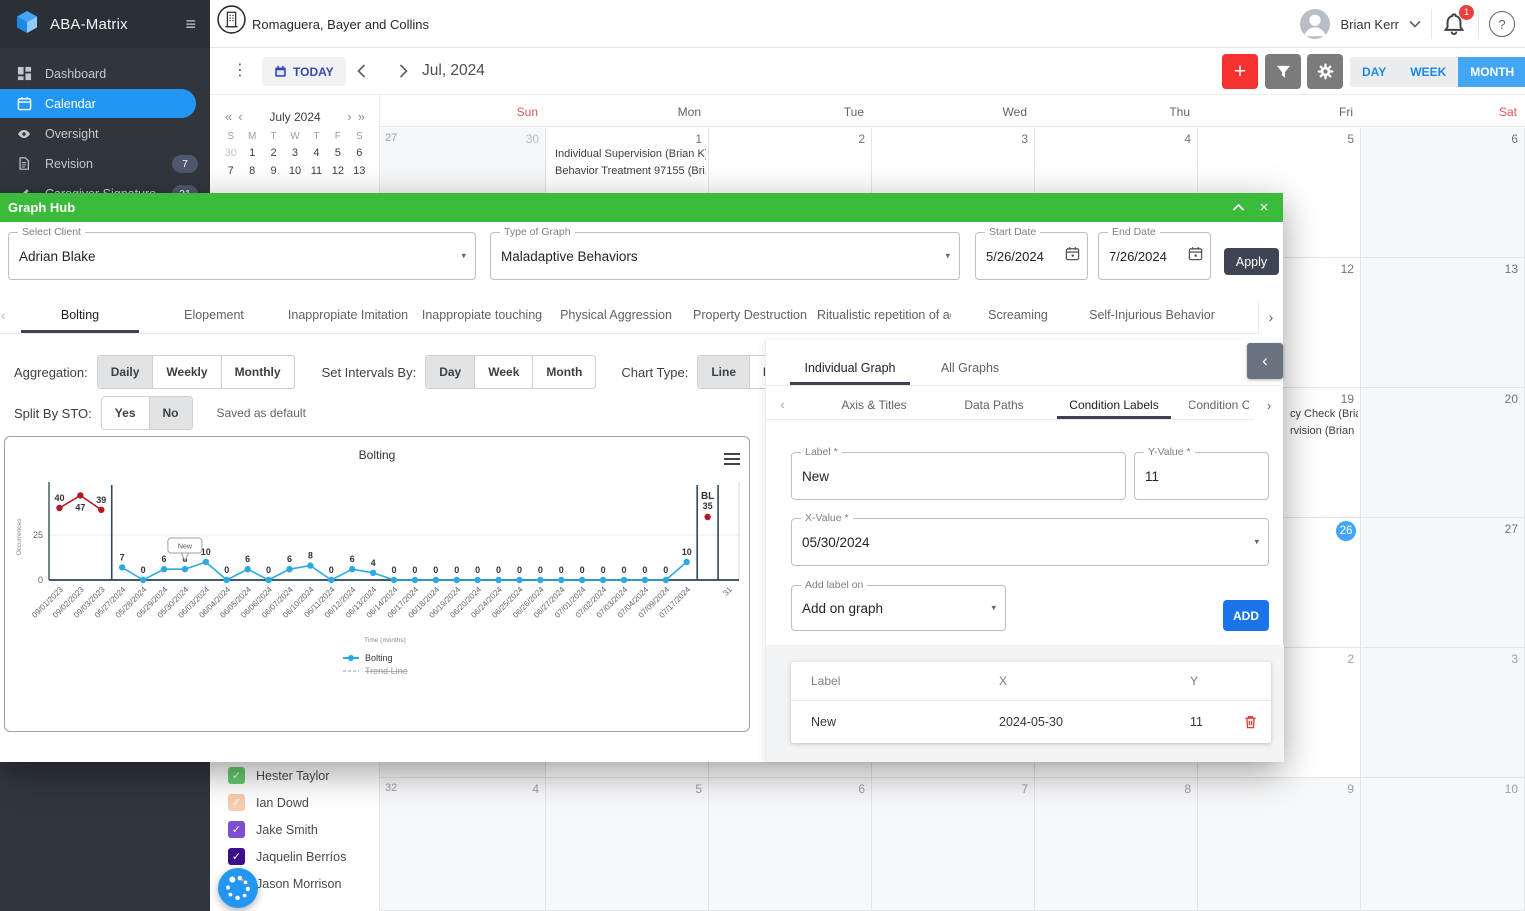 This screenshot has height=911, width=1525. What do you see at coordinates (1116, 844) in the screenshot?
I see `calendar-cell: 8` at bounding box center [1116, 844].